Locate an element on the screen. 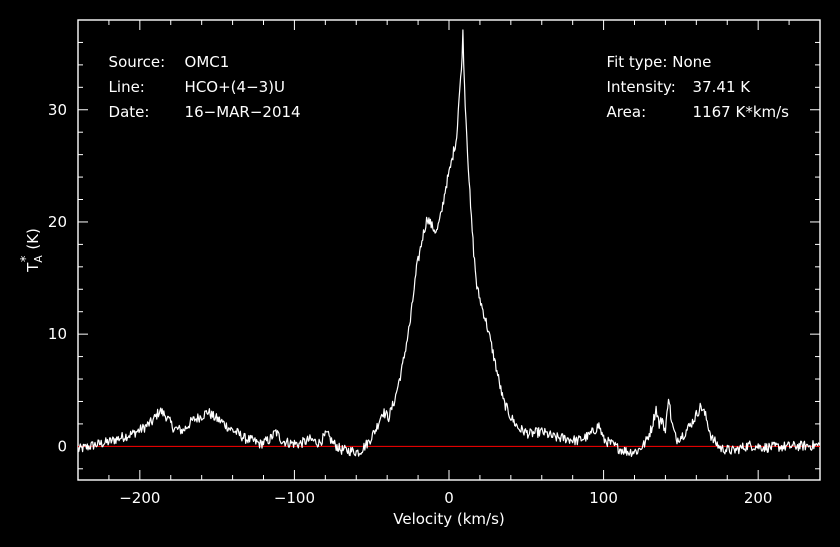  x-axis-title: Velocity (km/s) is located at coordinates (448, 519).